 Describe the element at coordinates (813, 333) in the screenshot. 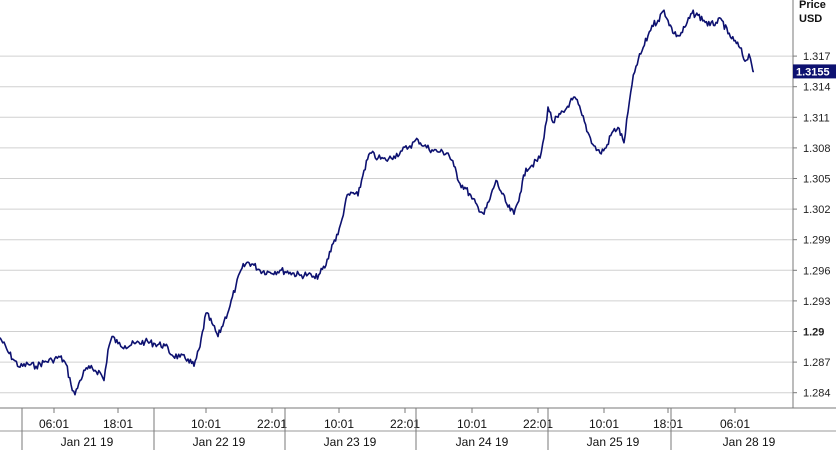

I see `y-tick-label: 1.29` at that location.